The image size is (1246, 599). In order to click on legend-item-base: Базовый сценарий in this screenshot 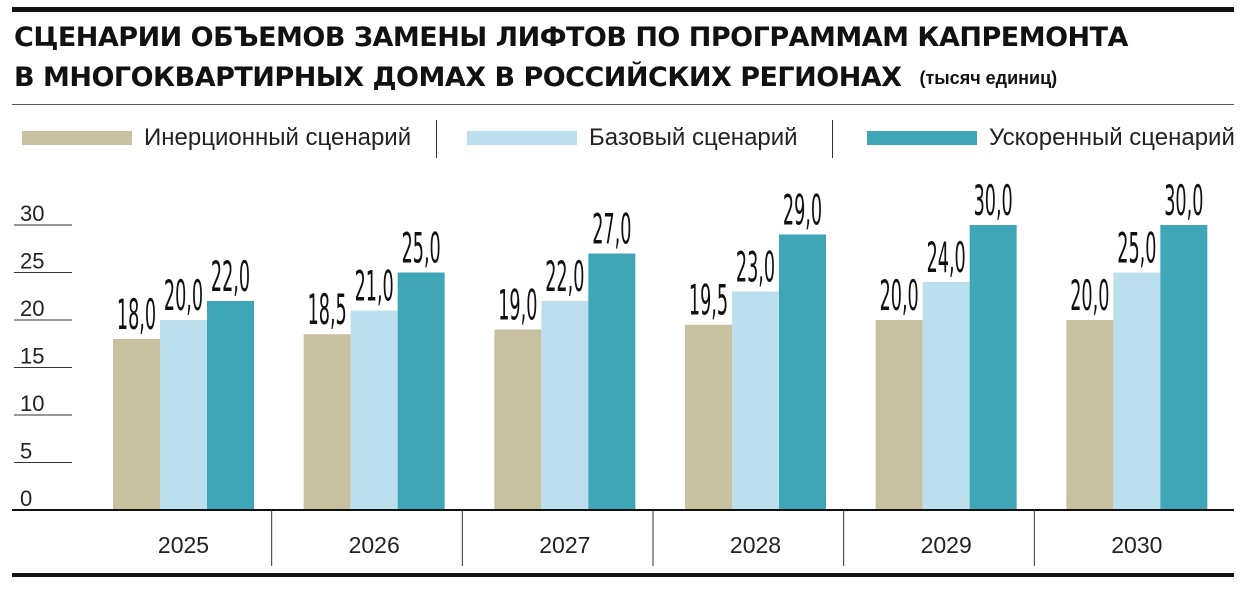, I will do `click(632, 138)`.